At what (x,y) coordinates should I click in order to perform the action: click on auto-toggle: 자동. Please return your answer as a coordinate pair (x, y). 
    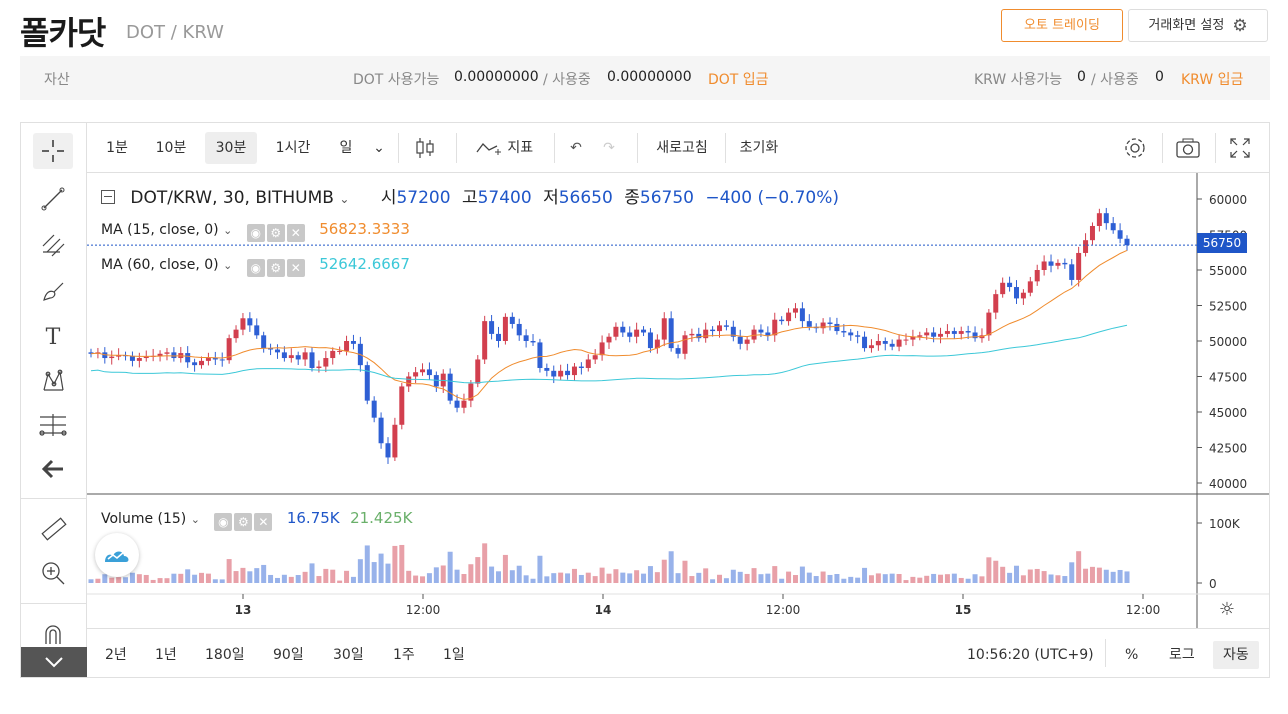
    Looking at the image, I should click on (1236, 655).